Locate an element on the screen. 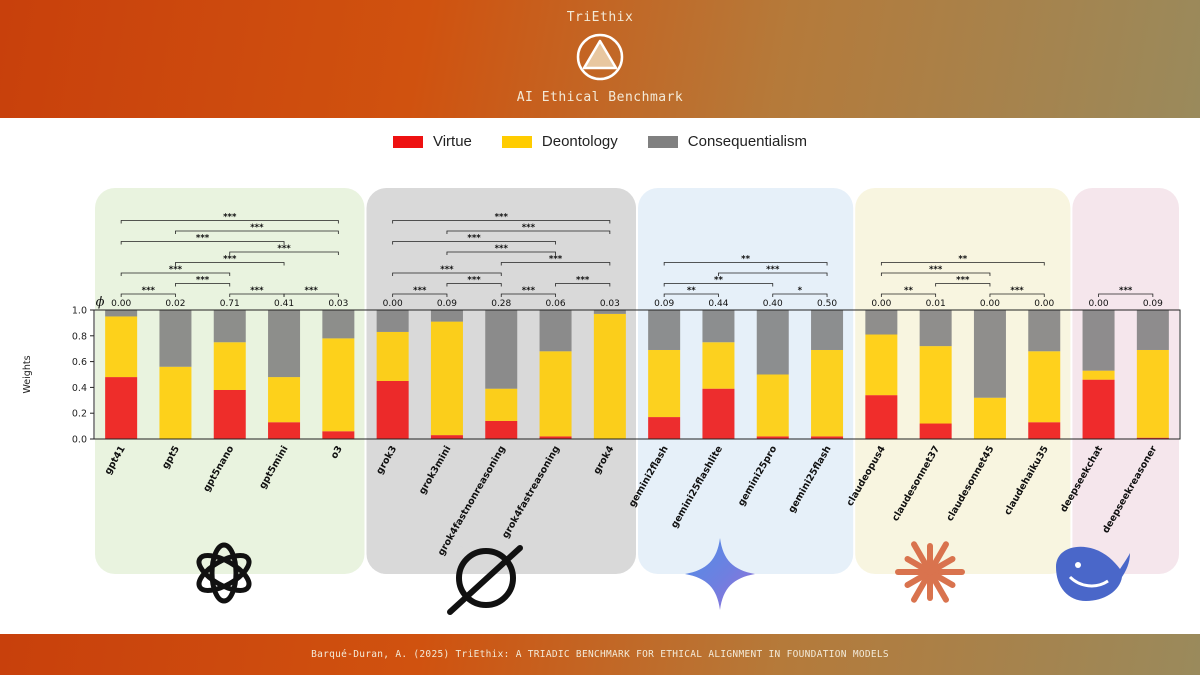  brand-subtitle: AI Ethical Benchmark is located at coordinates (600, 97).